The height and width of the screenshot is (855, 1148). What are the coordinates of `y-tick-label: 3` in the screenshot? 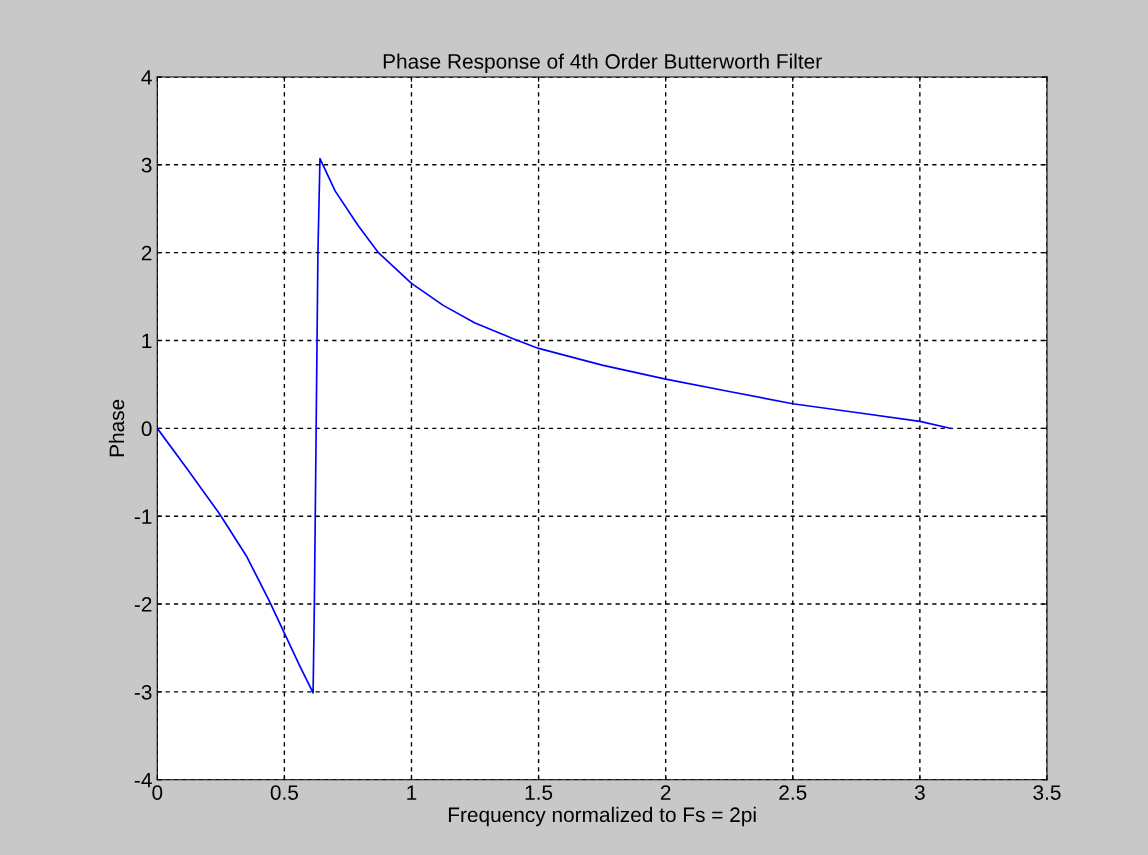 It's located at (146, 165).